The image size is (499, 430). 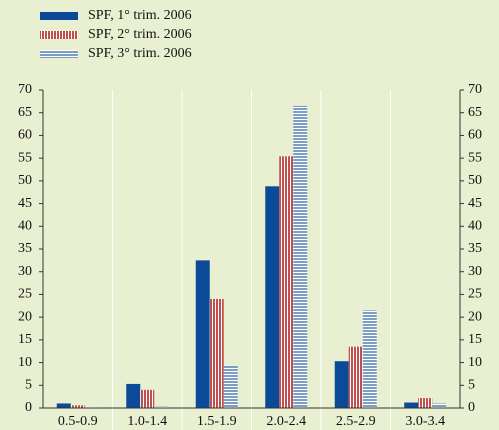 What do you see at coordinates (28, 385) in the screenshot?
I see `y-tick-label: 5` at bounding box center [28, 385].